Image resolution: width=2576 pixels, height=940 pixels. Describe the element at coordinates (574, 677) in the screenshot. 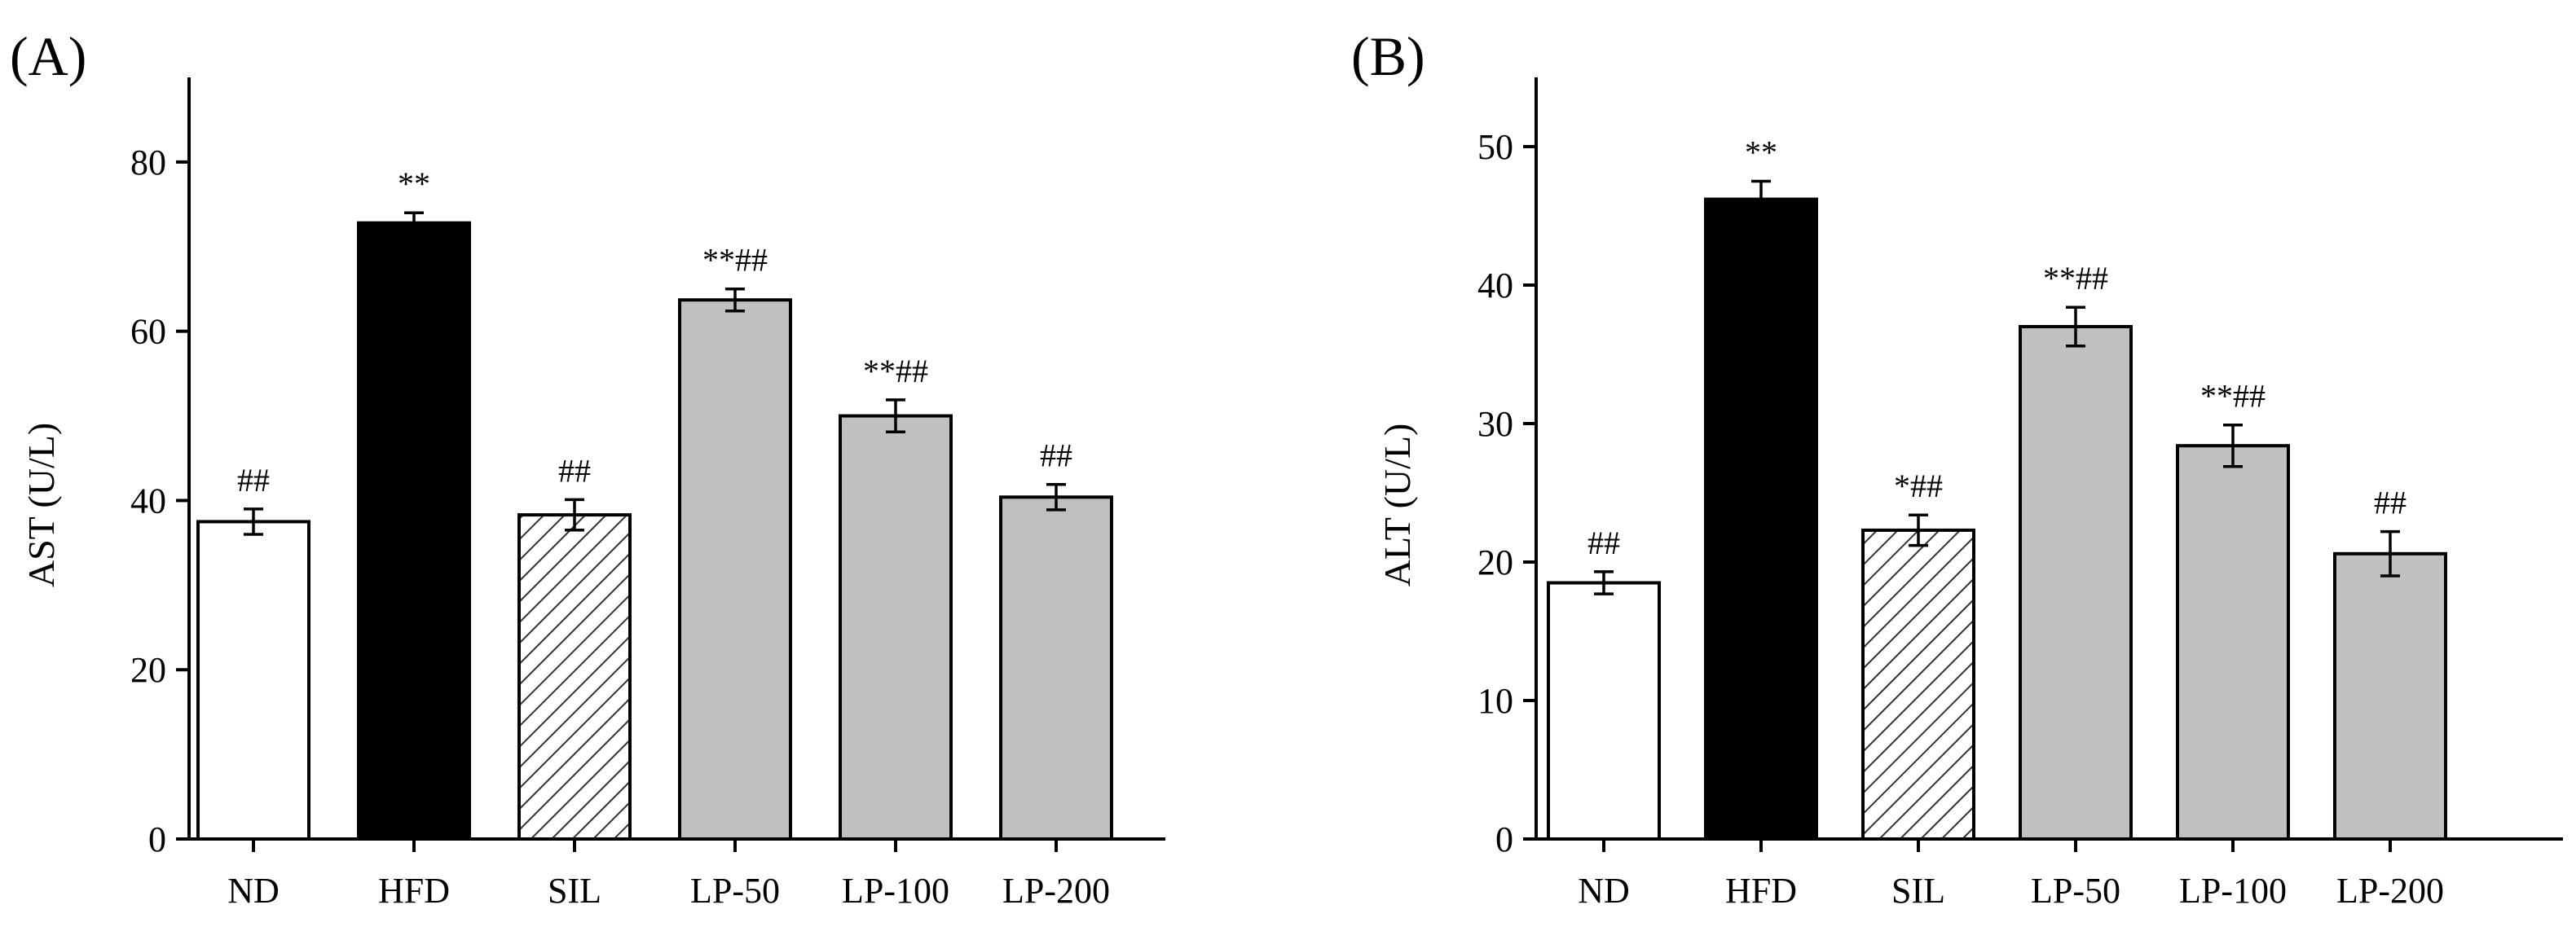

I see `panel-a-bar-sil` at that location.